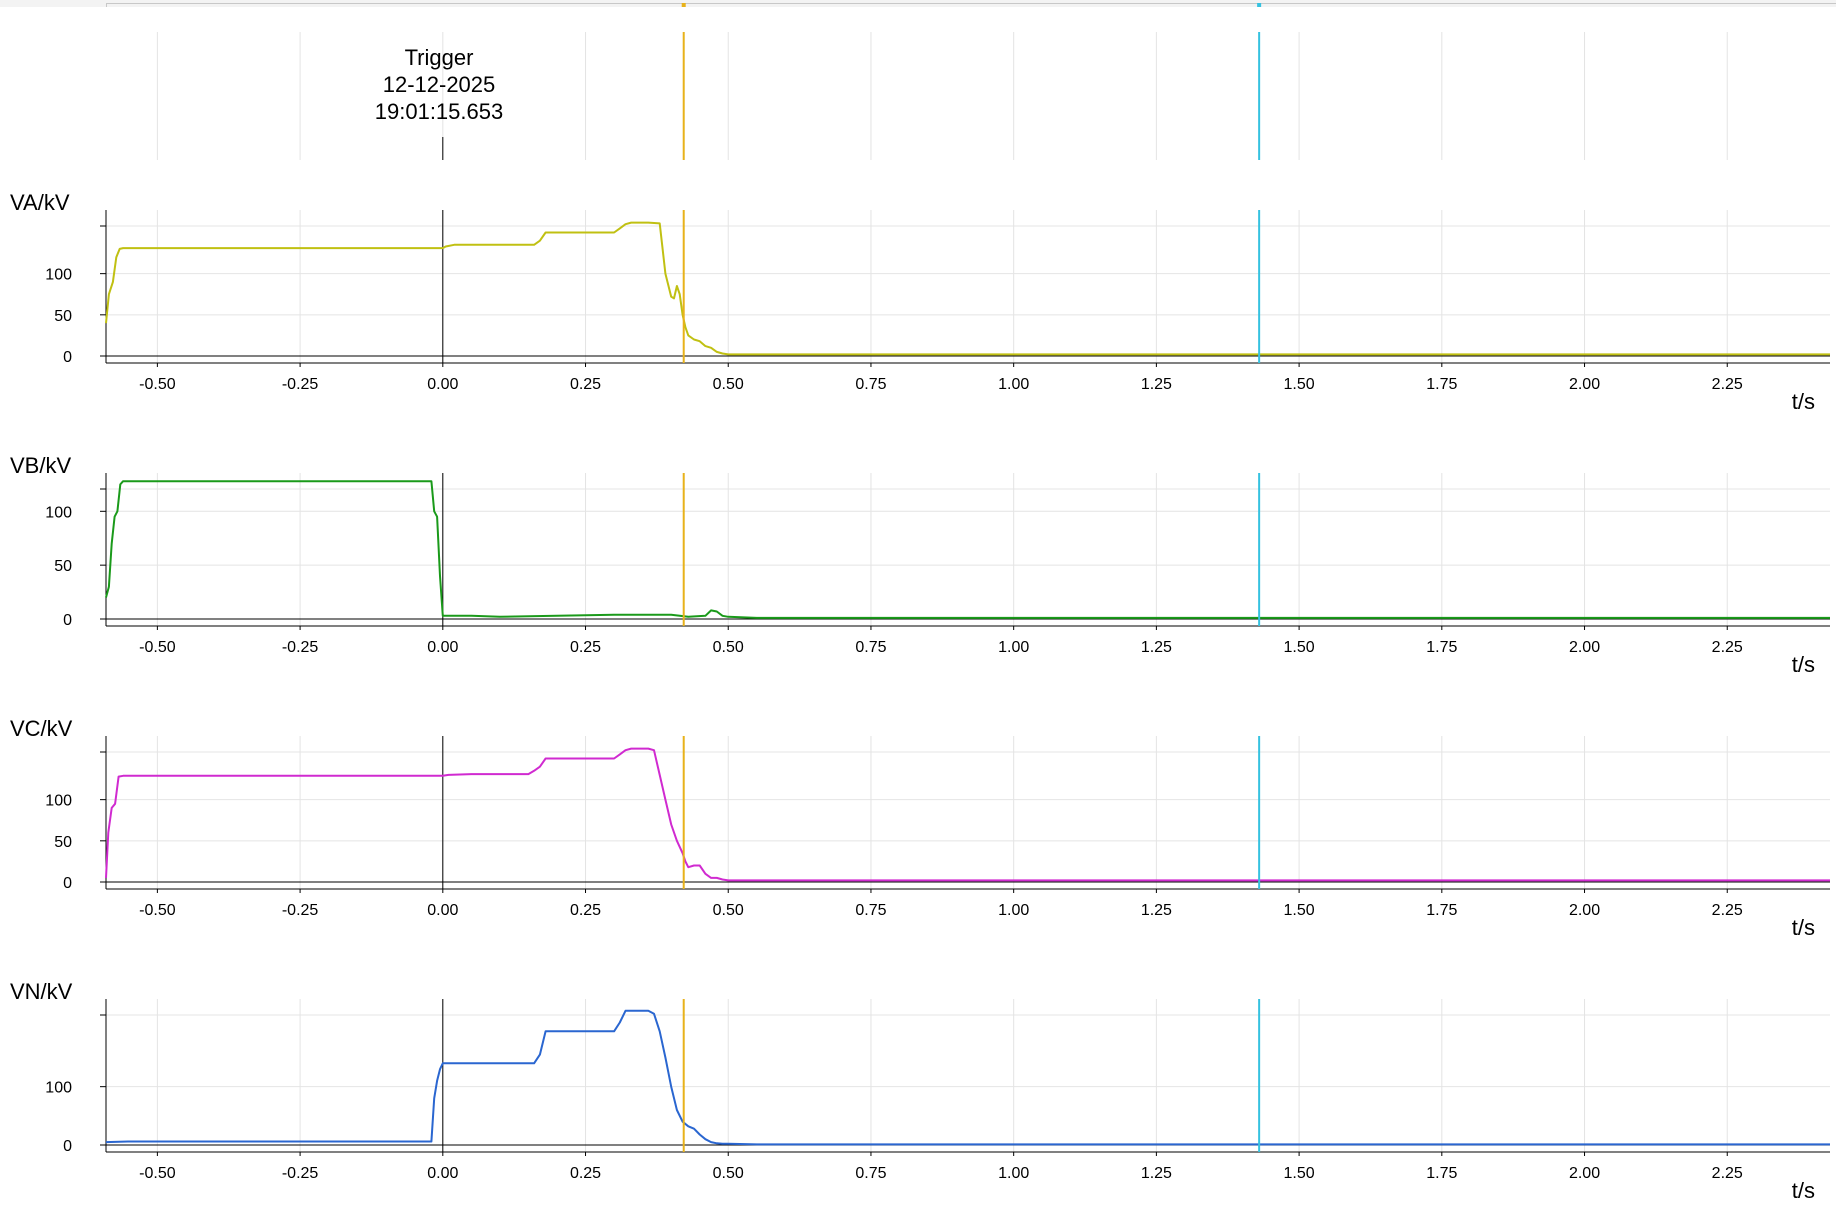  Describe the element at coordinates (40, 465) in the screenshot. I see `y-axis-label: VB/kV` at that location.